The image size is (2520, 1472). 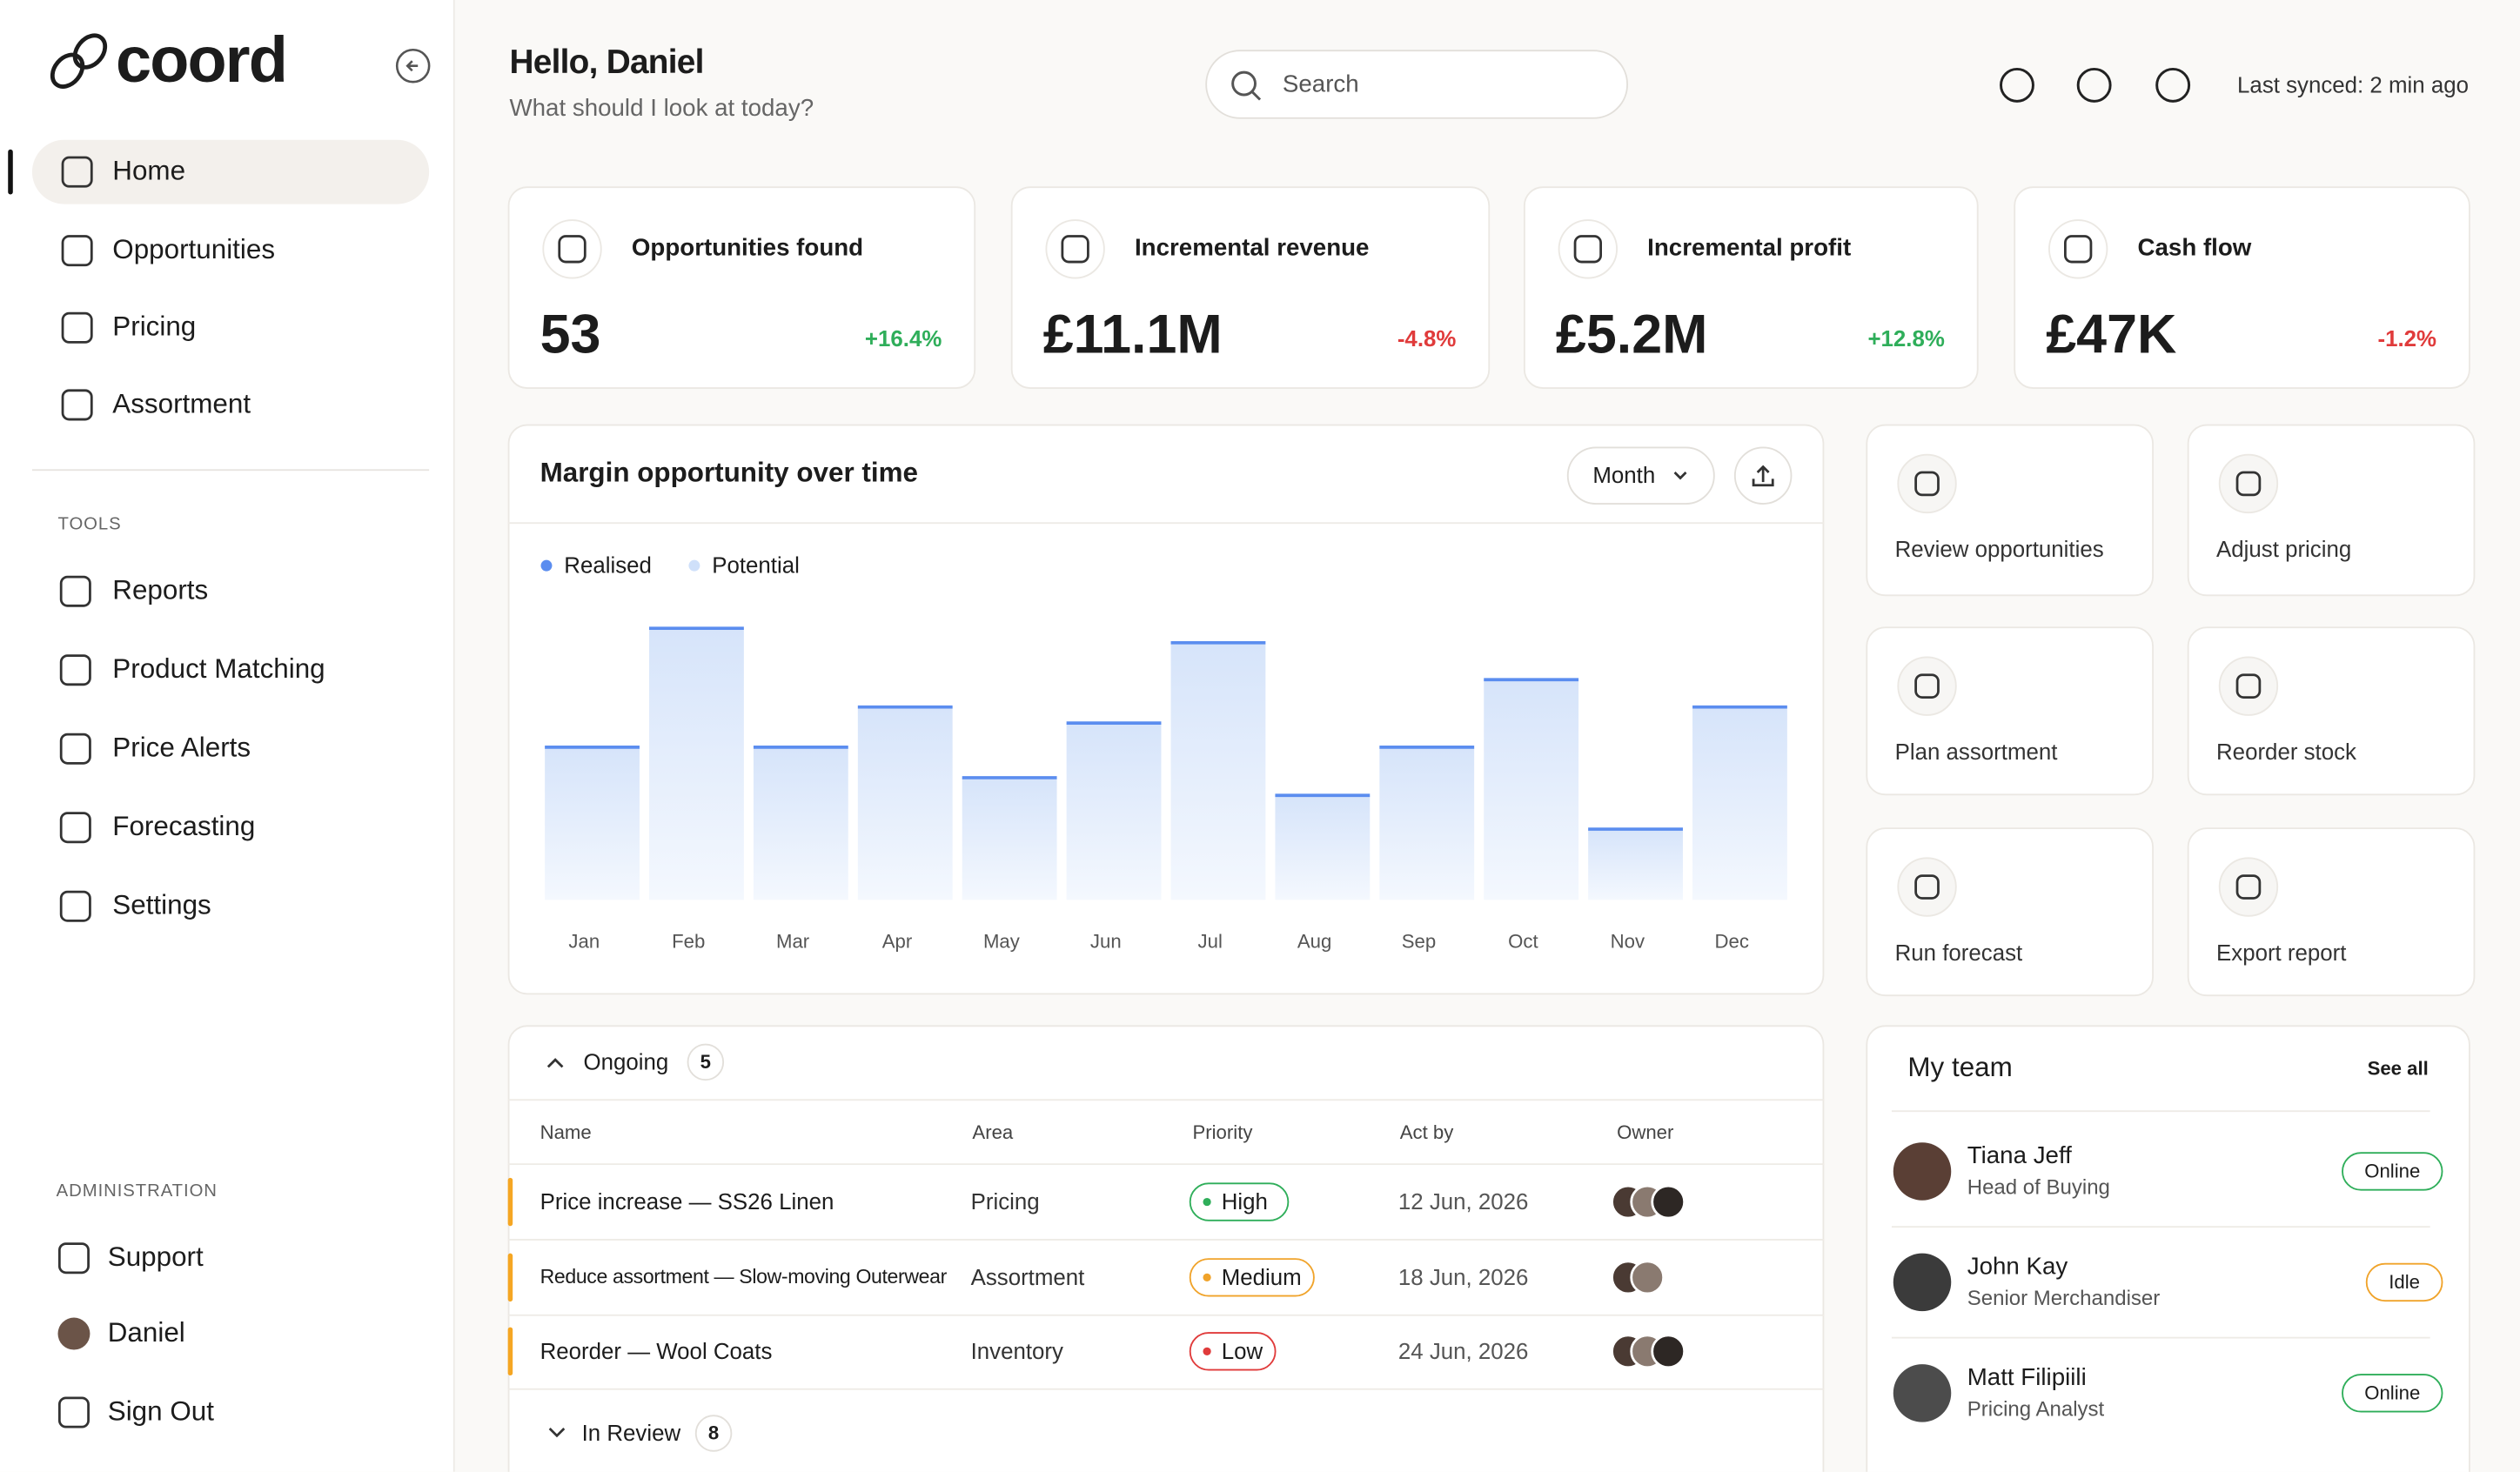 I want to click on task-name: Reorder — Wool Coats, so click(x=656, y=1350).